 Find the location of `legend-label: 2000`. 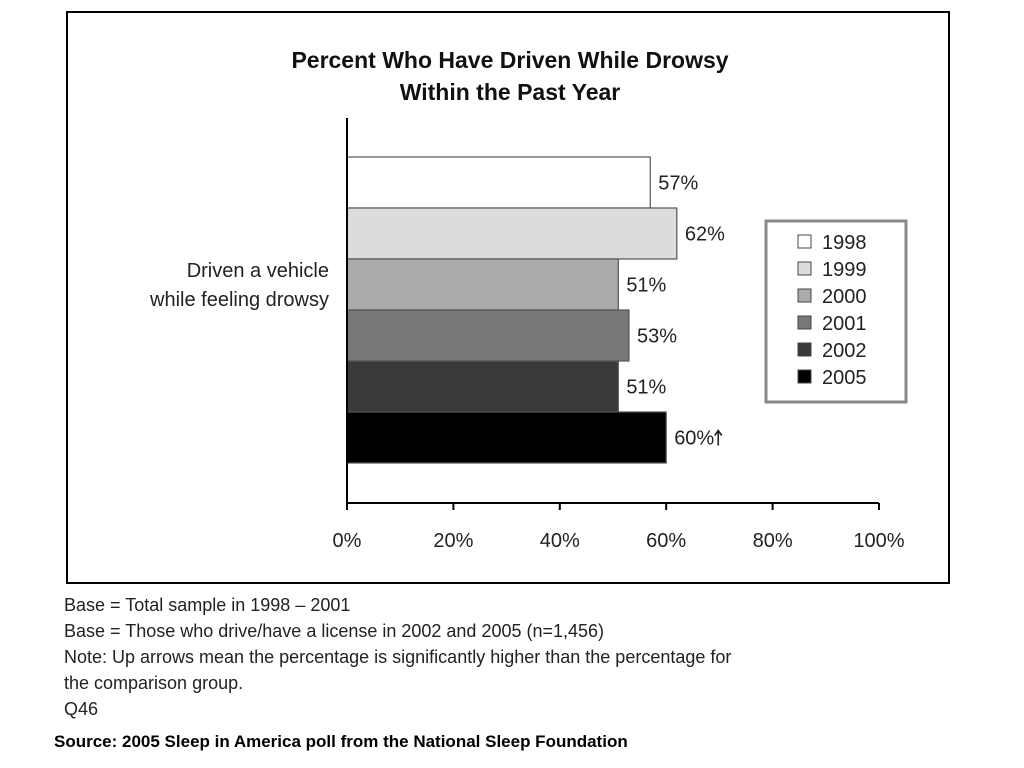

legend-label: 2000 is located at coordinates (844, 297).